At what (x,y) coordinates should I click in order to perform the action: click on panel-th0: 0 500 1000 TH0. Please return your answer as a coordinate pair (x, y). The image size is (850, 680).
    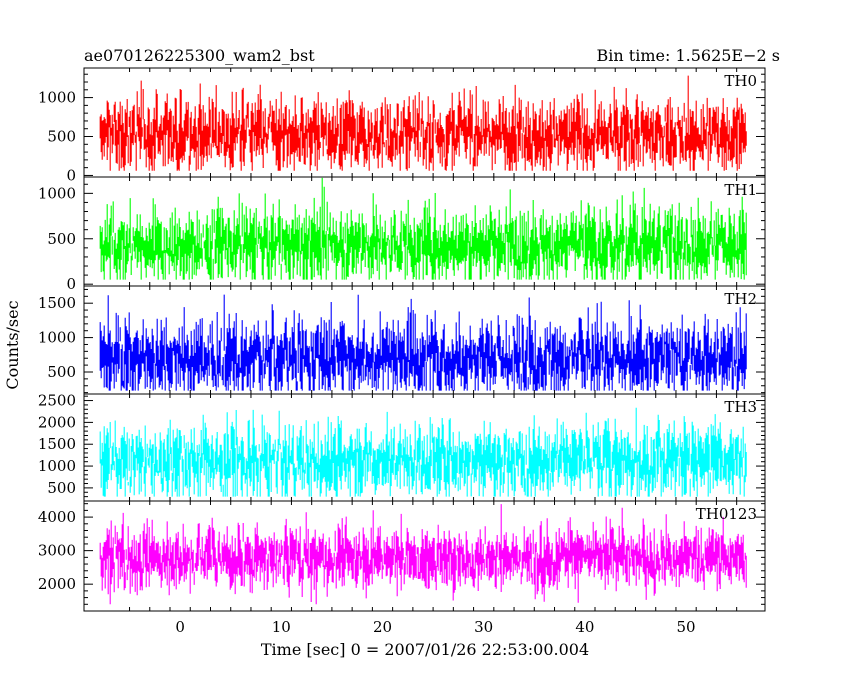
    Looking at the image, I should click on (402, 125).